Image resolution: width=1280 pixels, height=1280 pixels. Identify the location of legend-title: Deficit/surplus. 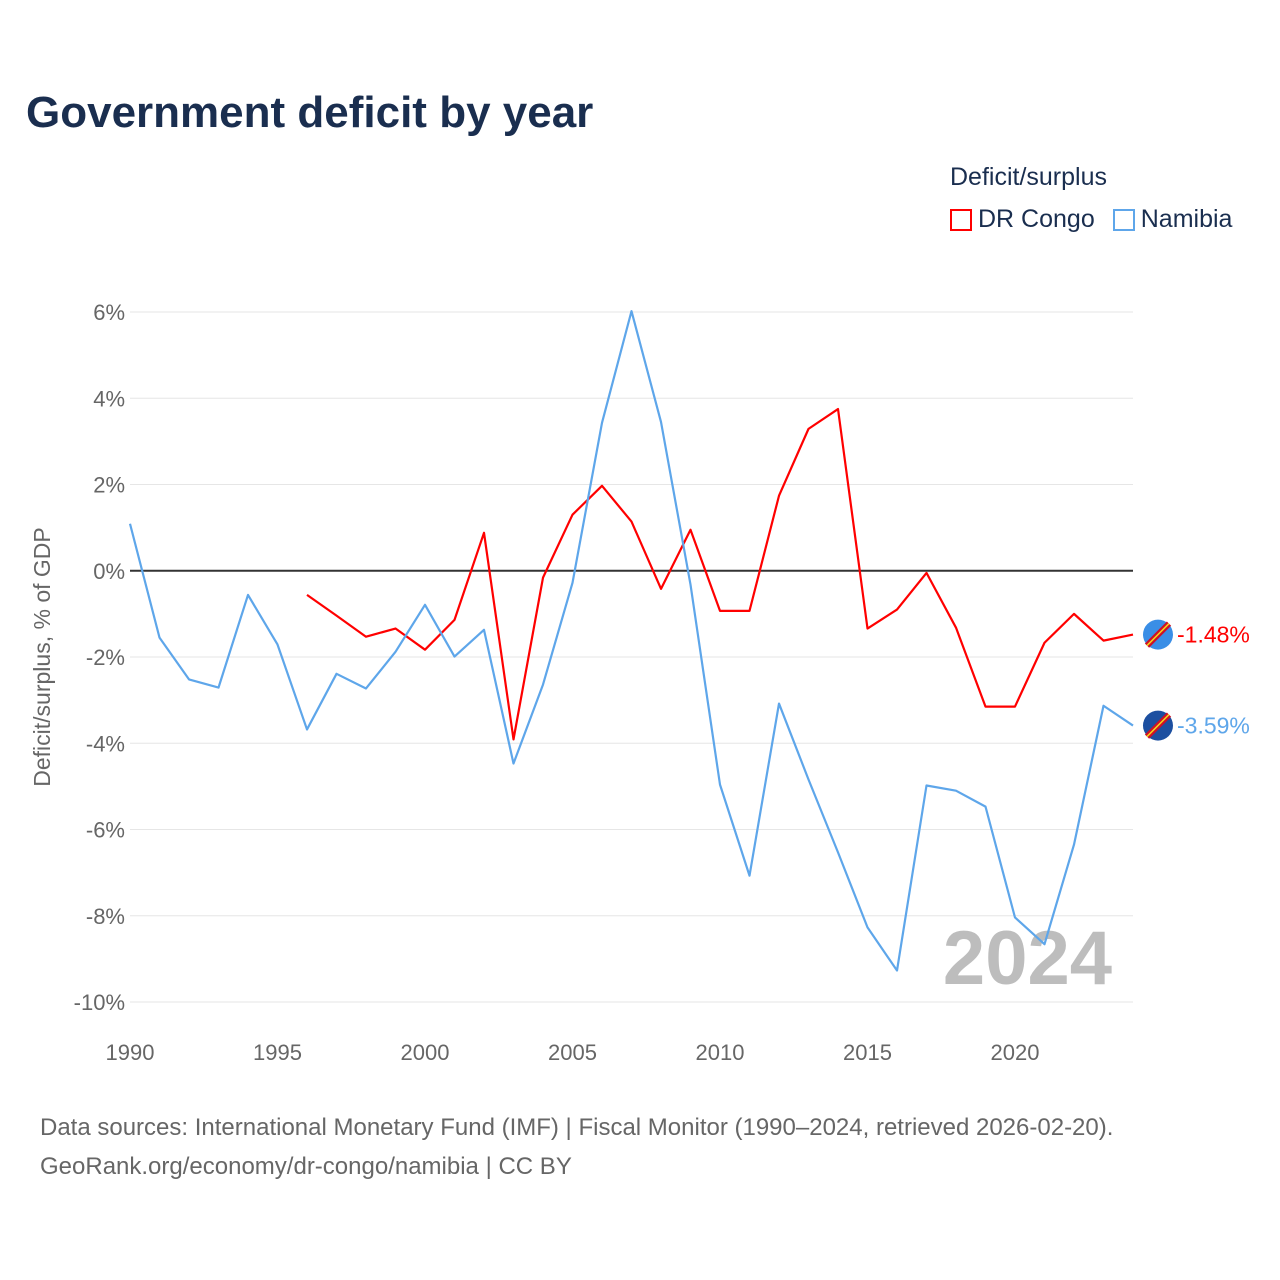
(1028, 177).